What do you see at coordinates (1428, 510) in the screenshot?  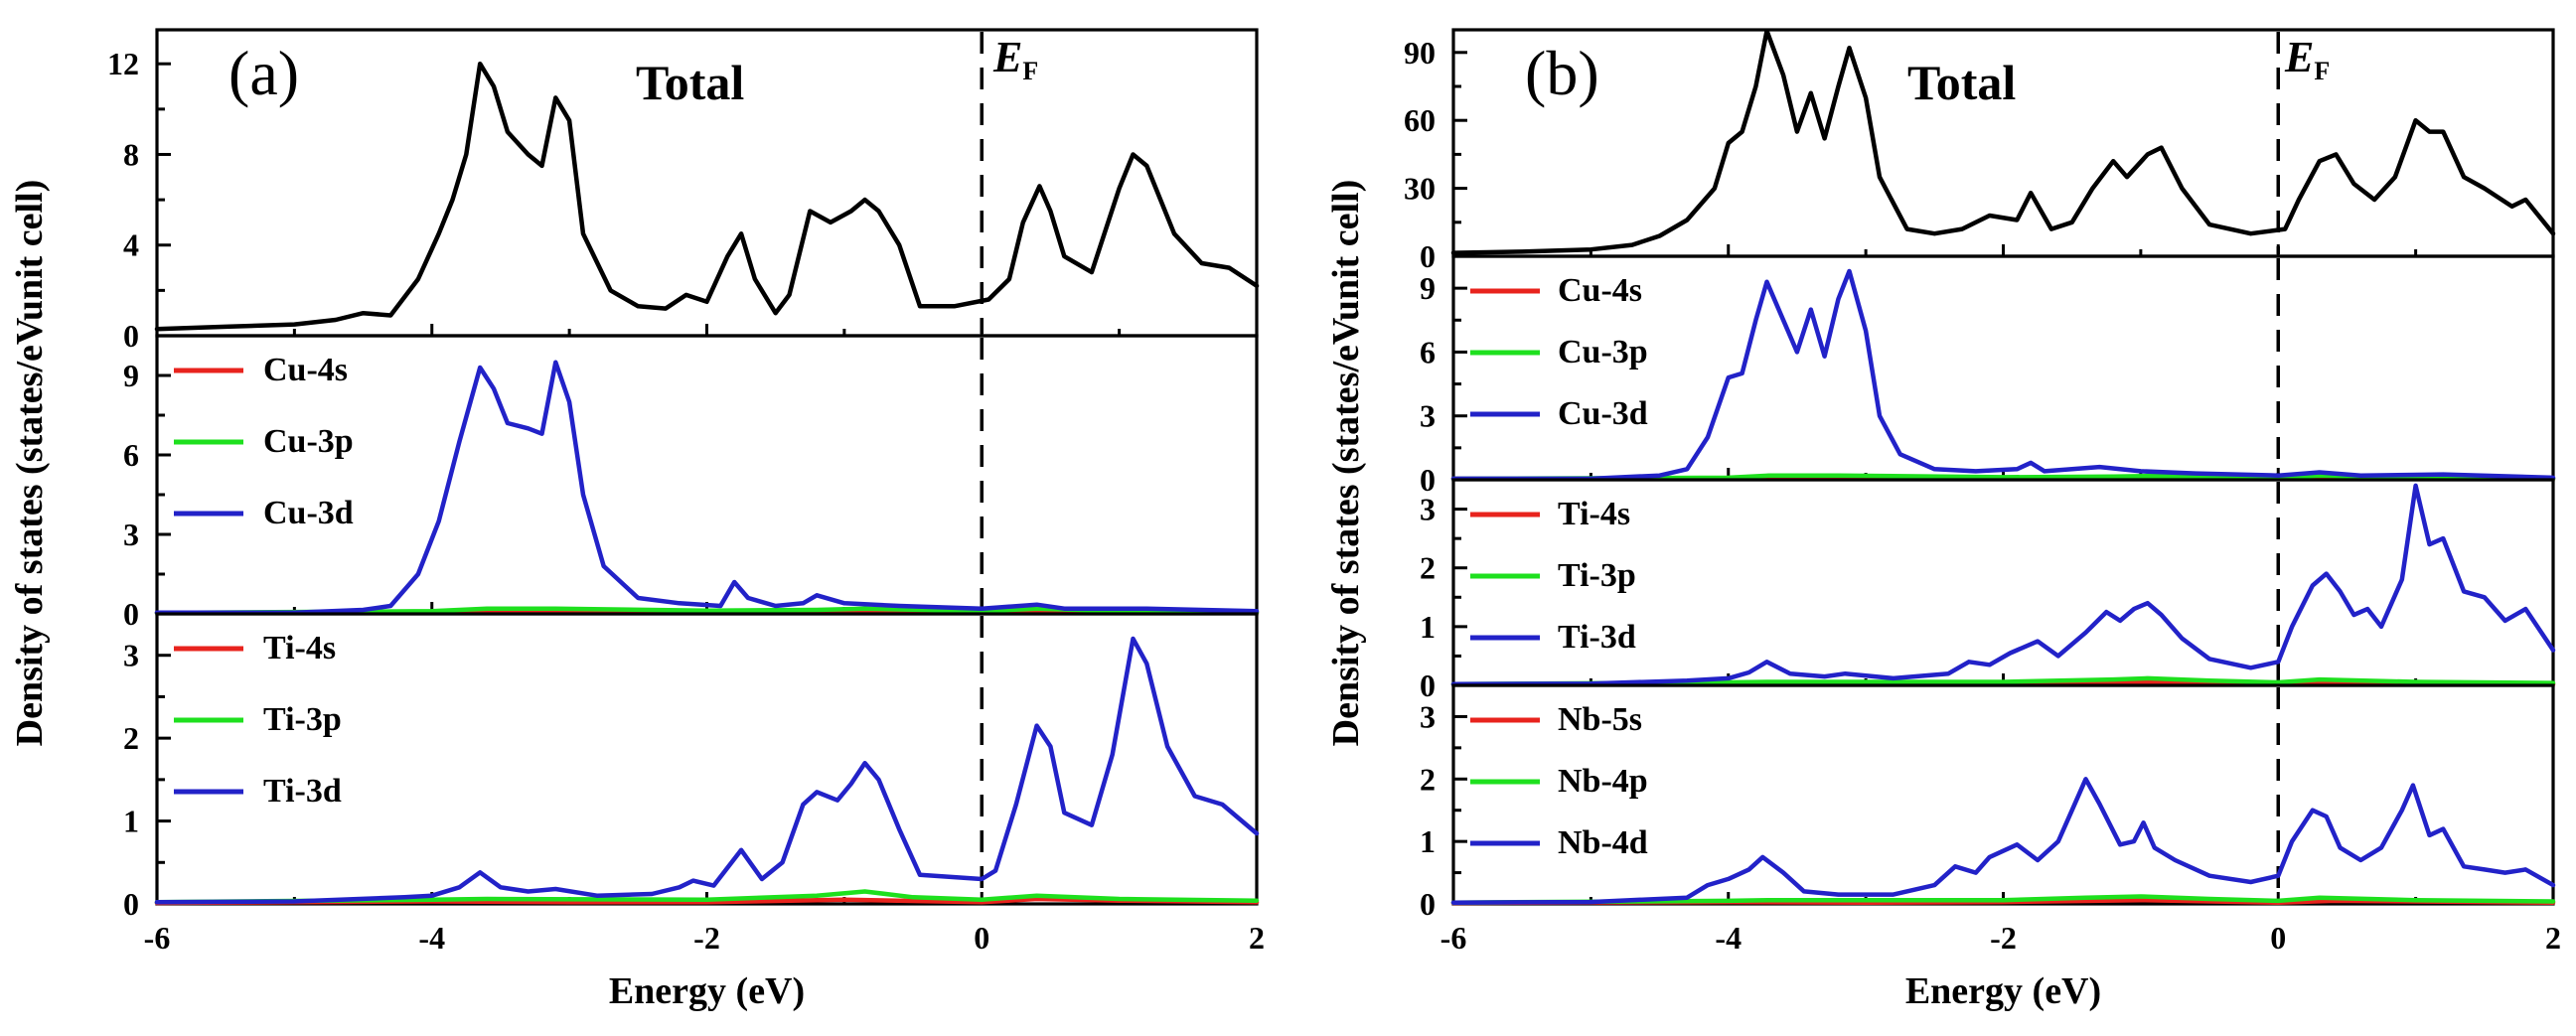 I see `panel-b-ti-ytick-label-3: 3` at bounding box center [1428, 510].